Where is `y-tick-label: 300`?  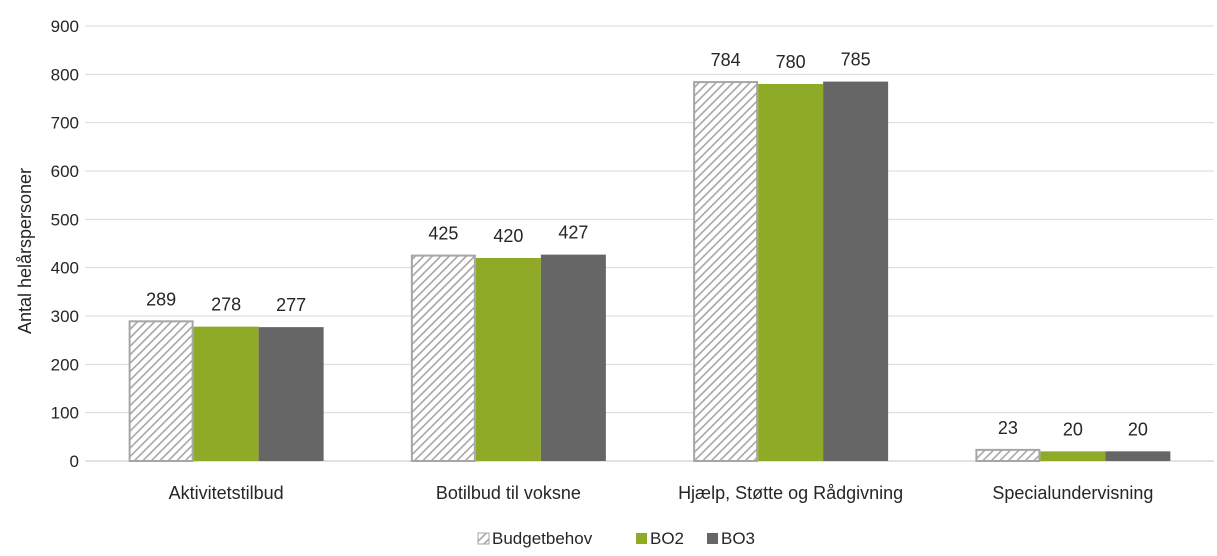 y-tick-label: 300 is located at coordinates (65, 316).